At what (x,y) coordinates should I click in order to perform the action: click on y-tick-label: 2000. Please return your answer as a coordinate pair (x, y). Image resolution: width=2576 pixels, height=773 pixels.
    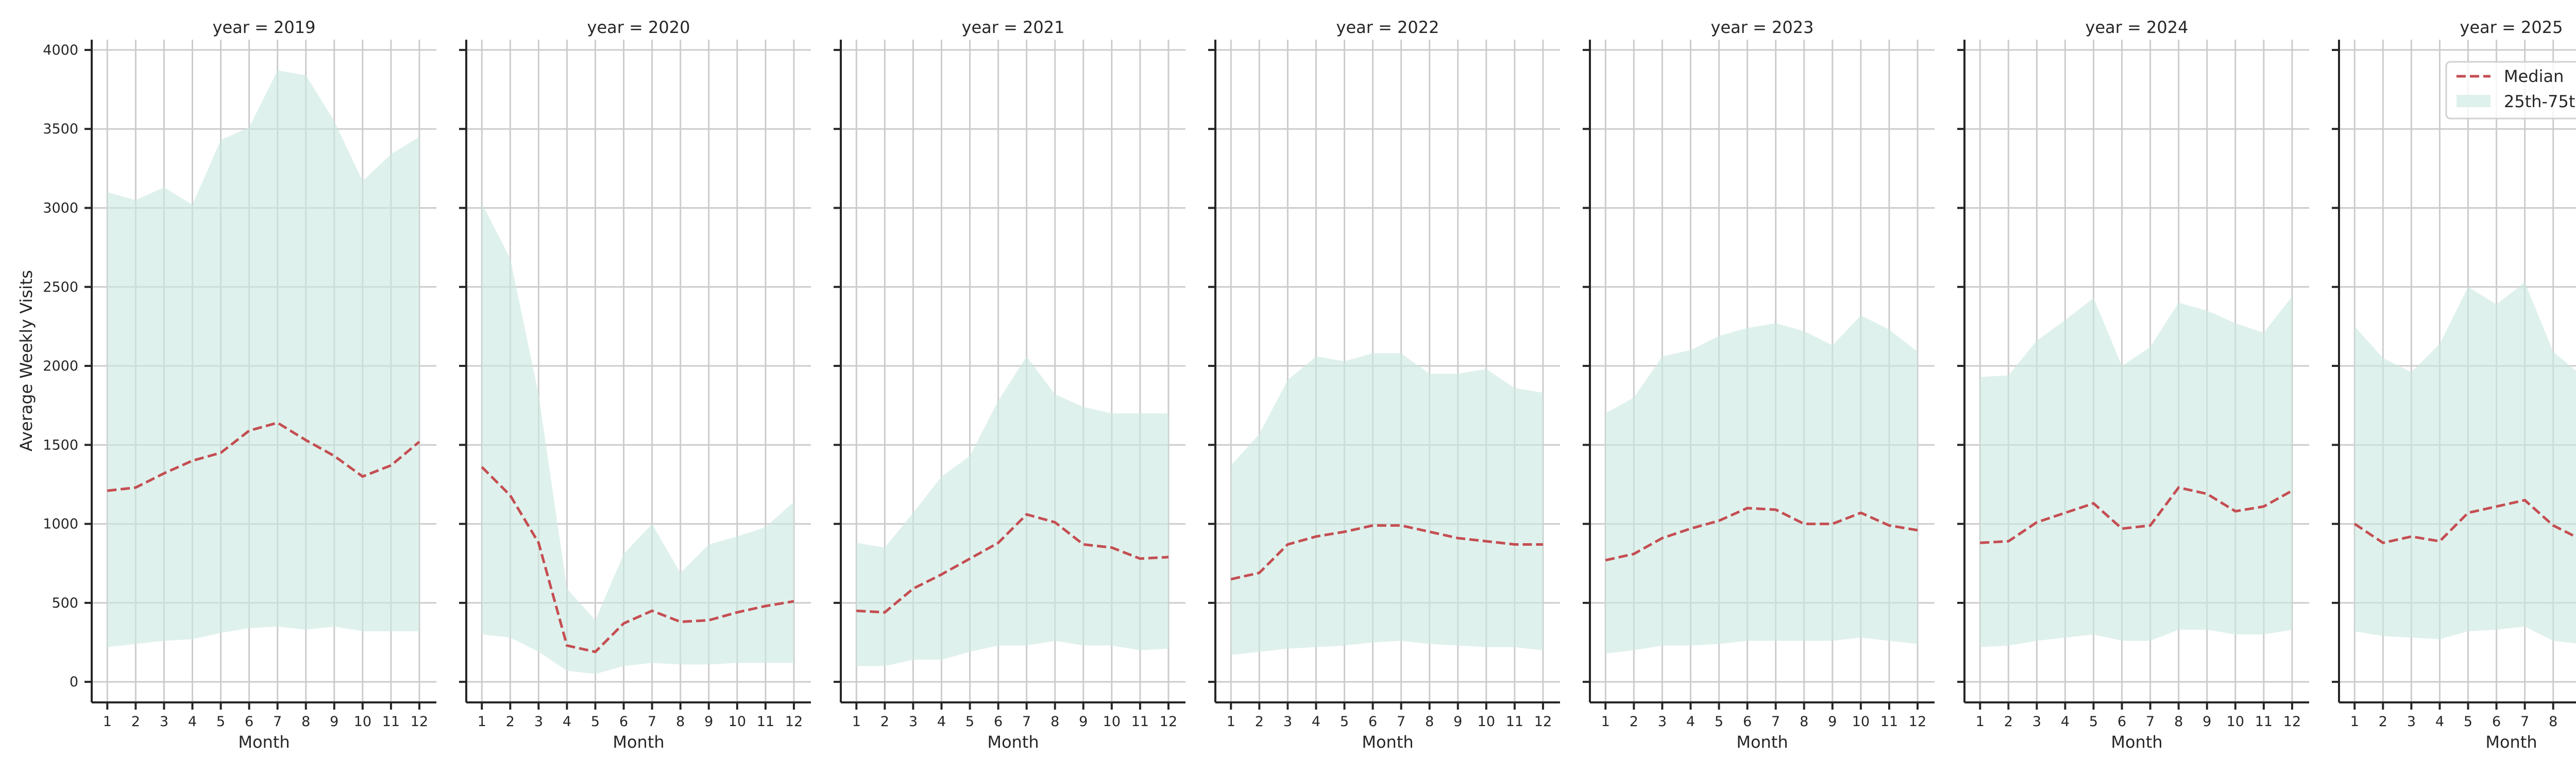
    Looking at the image, I should click on (60, 366).